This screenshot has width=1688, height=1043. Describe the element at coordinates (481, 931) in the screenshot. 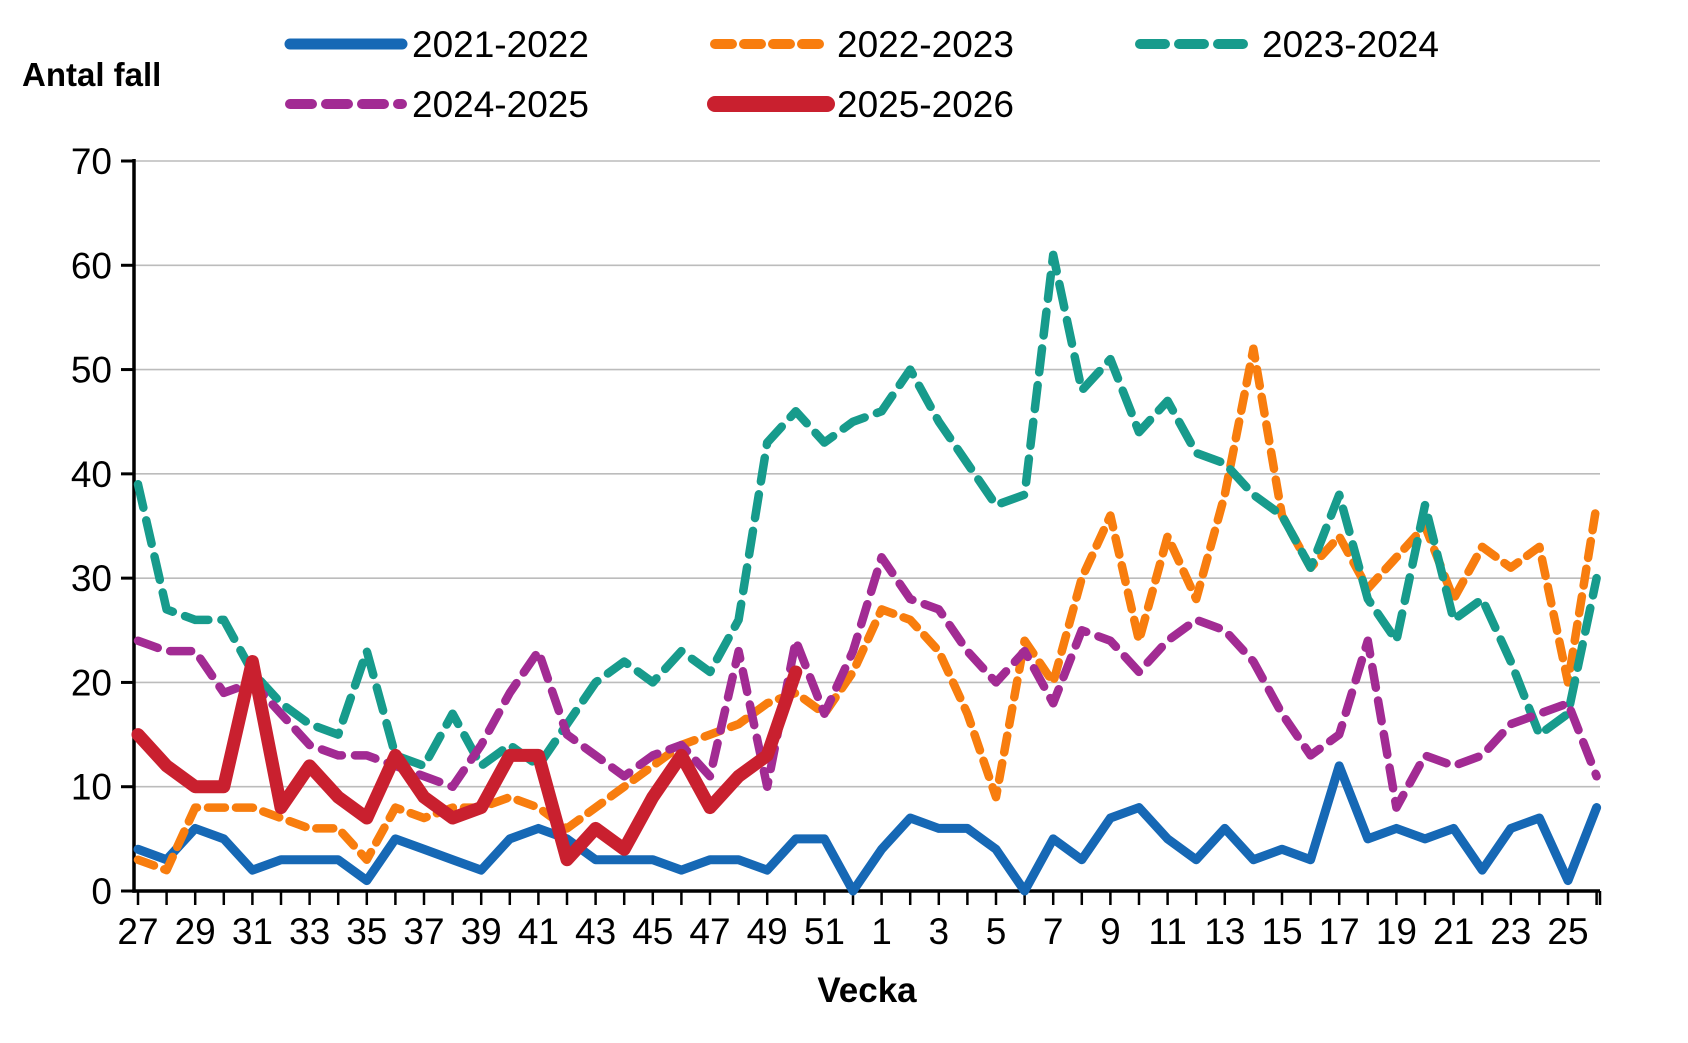

I see `x-tick-label: 39` at that location.